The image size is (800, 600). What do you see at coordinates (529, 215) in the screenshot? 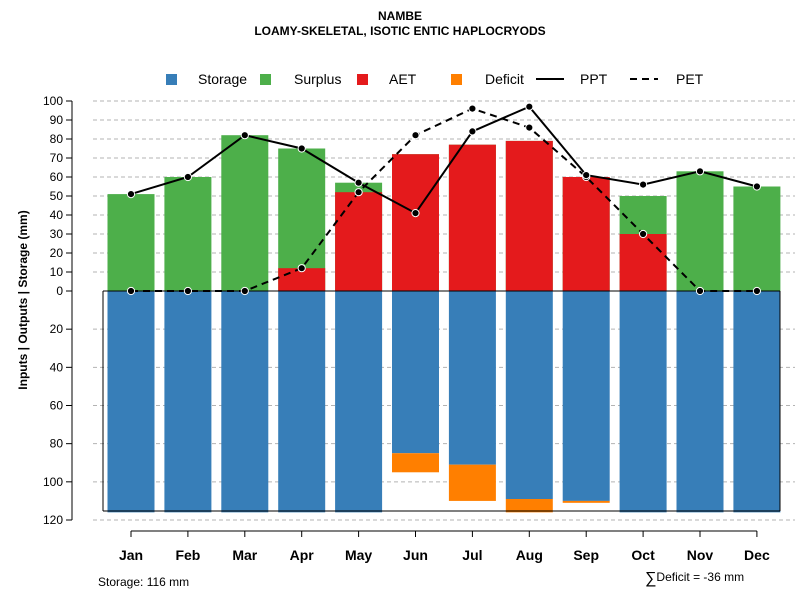
I see `aet-bar-aug` at bounding box center [529, 215].